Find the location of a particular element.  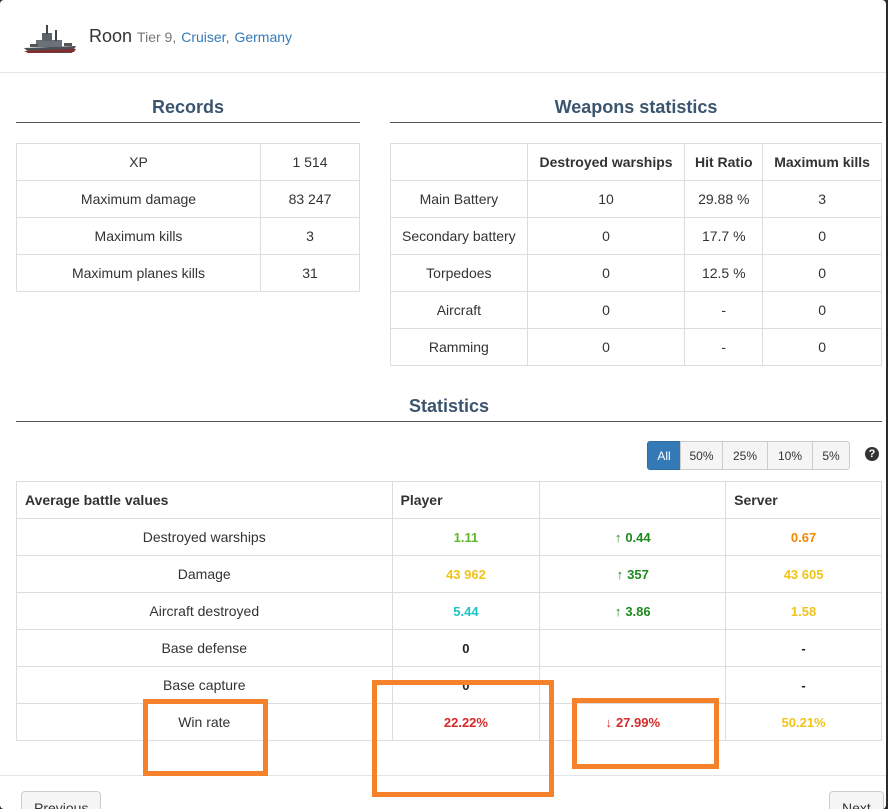

weapons-cell: Ramming is located at coordinates (459, 347).